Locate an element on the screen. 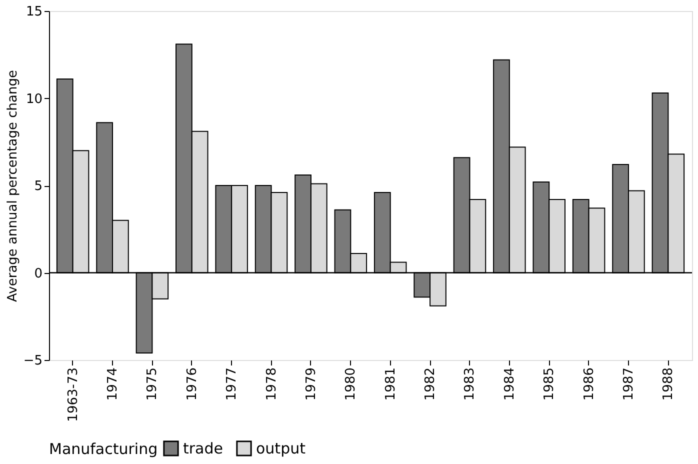 Image resolution: width=698 pixels, height=464 pixels. x-tick-label: 1981 is located at coordinates (390, 384).